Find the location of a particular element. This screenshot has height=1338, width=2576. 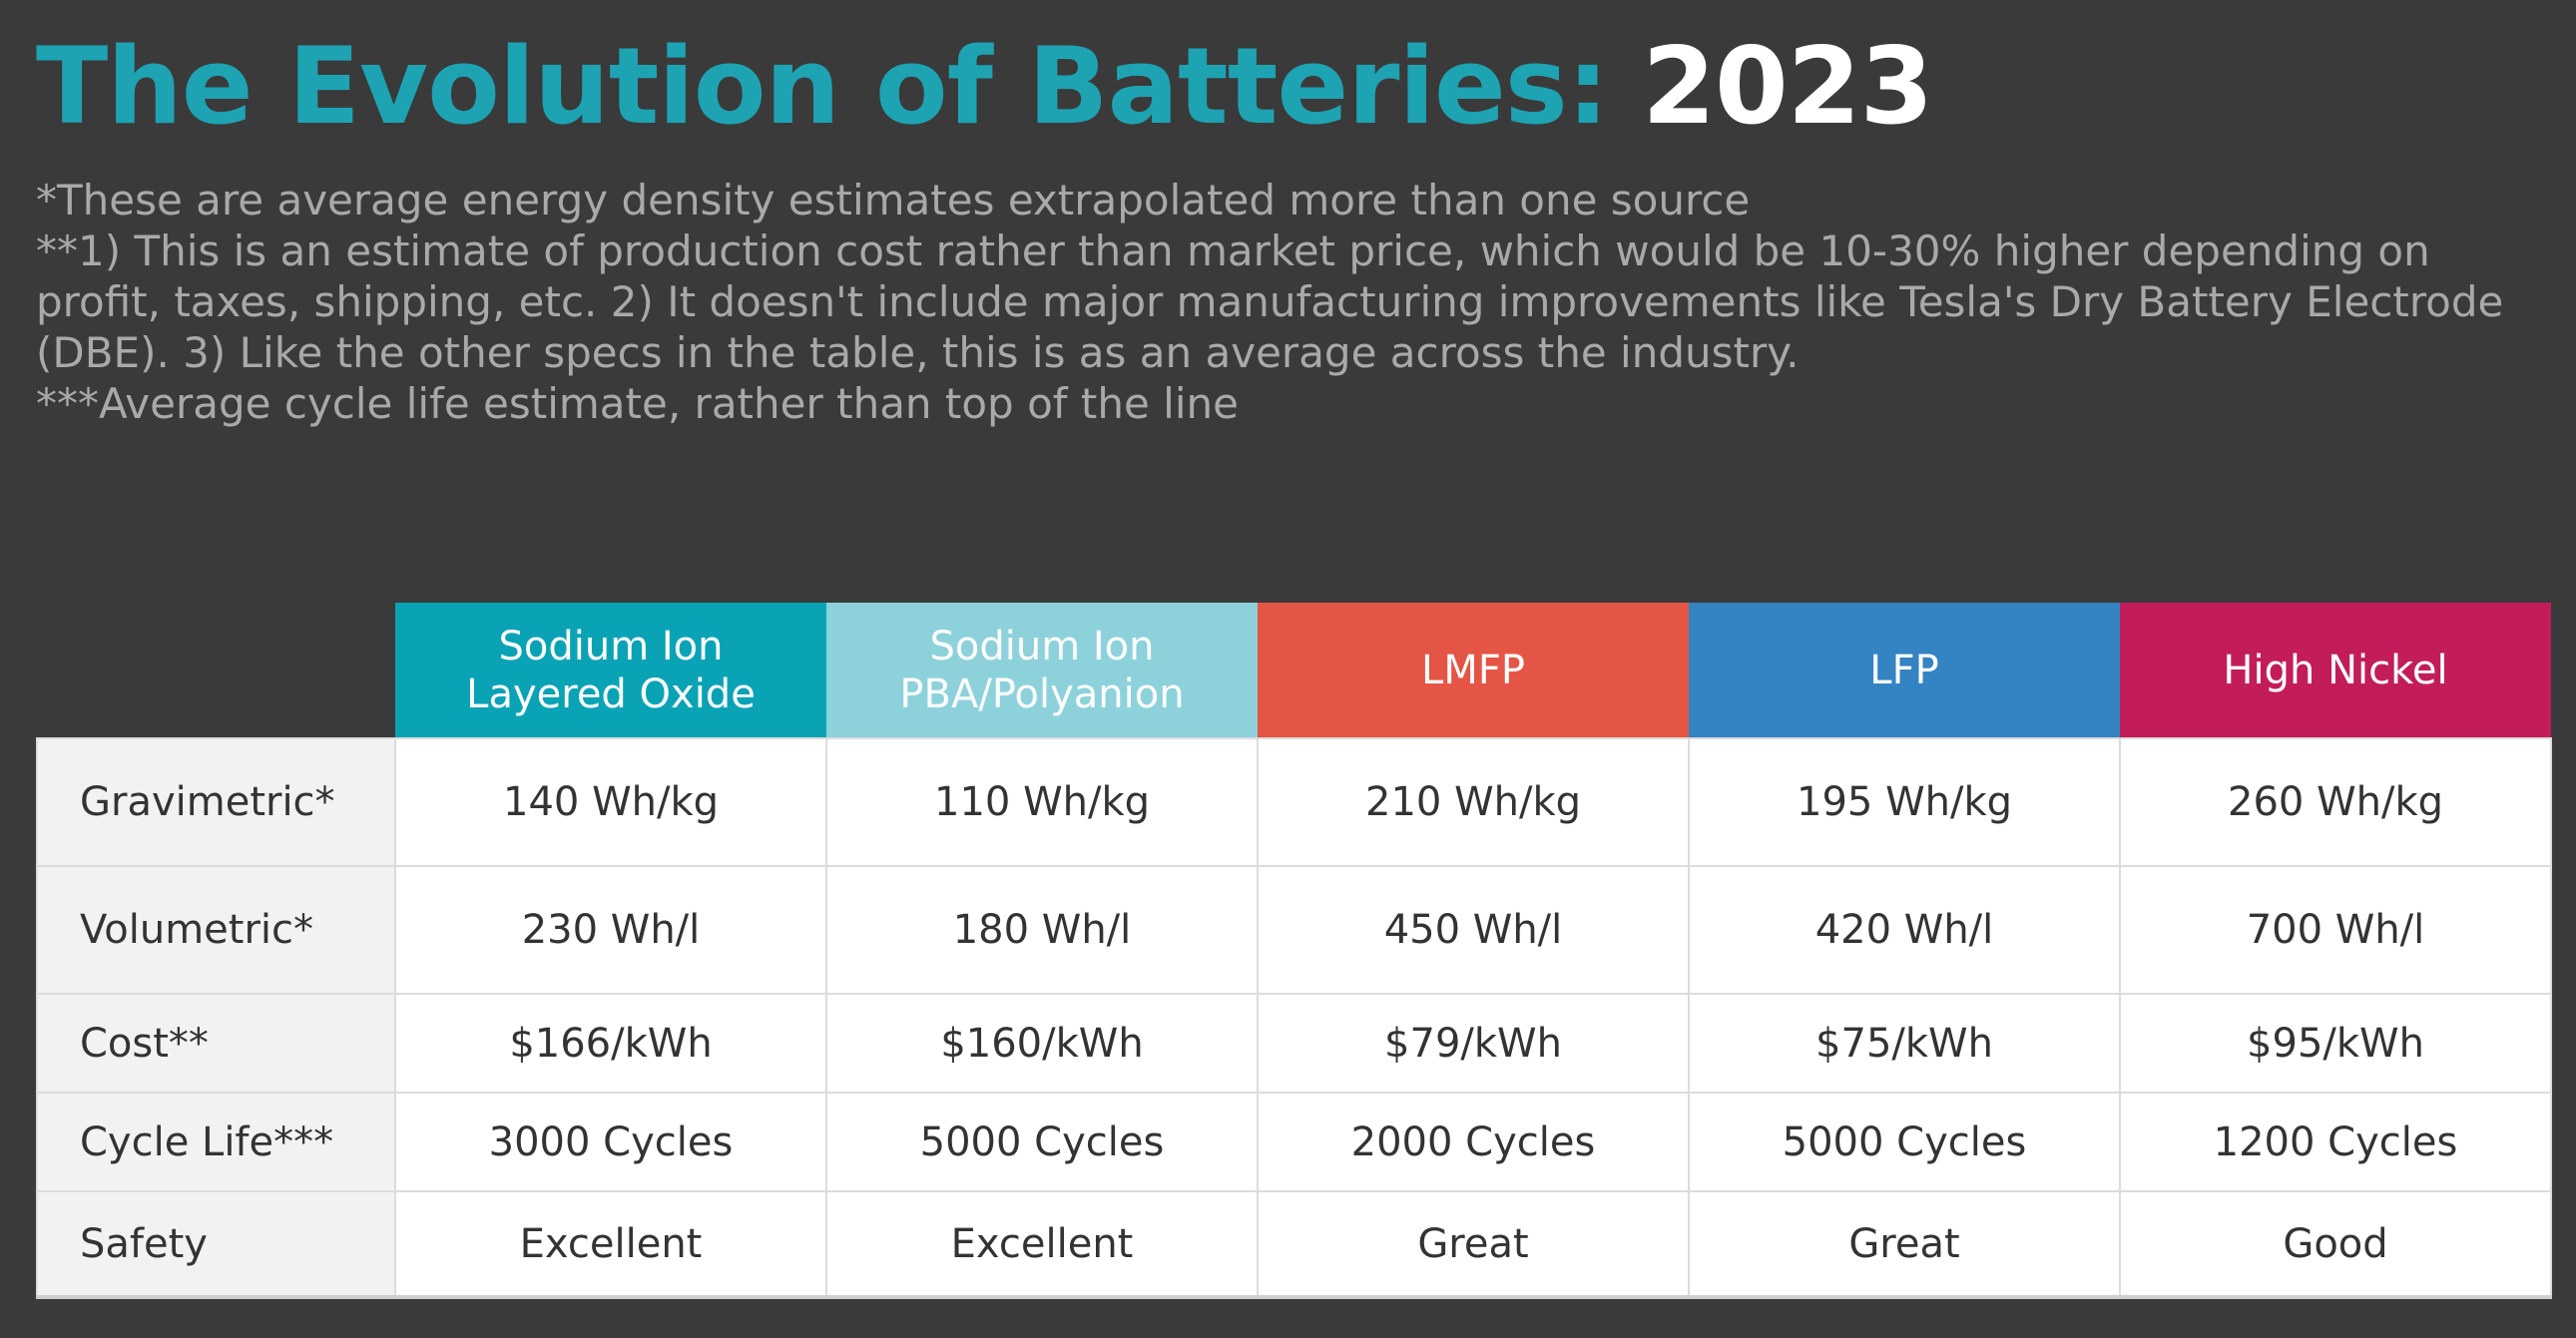

column-header-high-nickel: High Nickel is located at coordinates (2336, 670).